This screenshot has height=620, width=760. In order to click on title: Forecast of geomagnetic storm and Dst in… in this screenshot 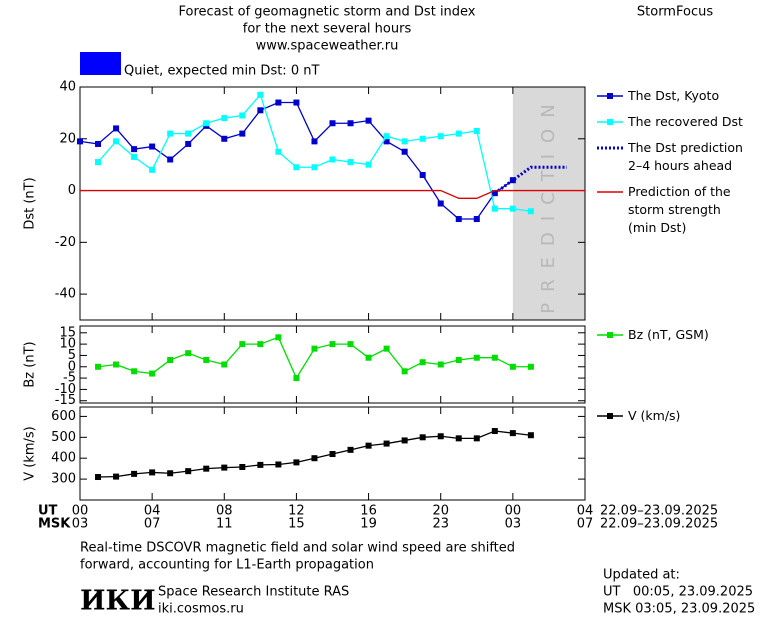, I will do `click(326, 12)`.